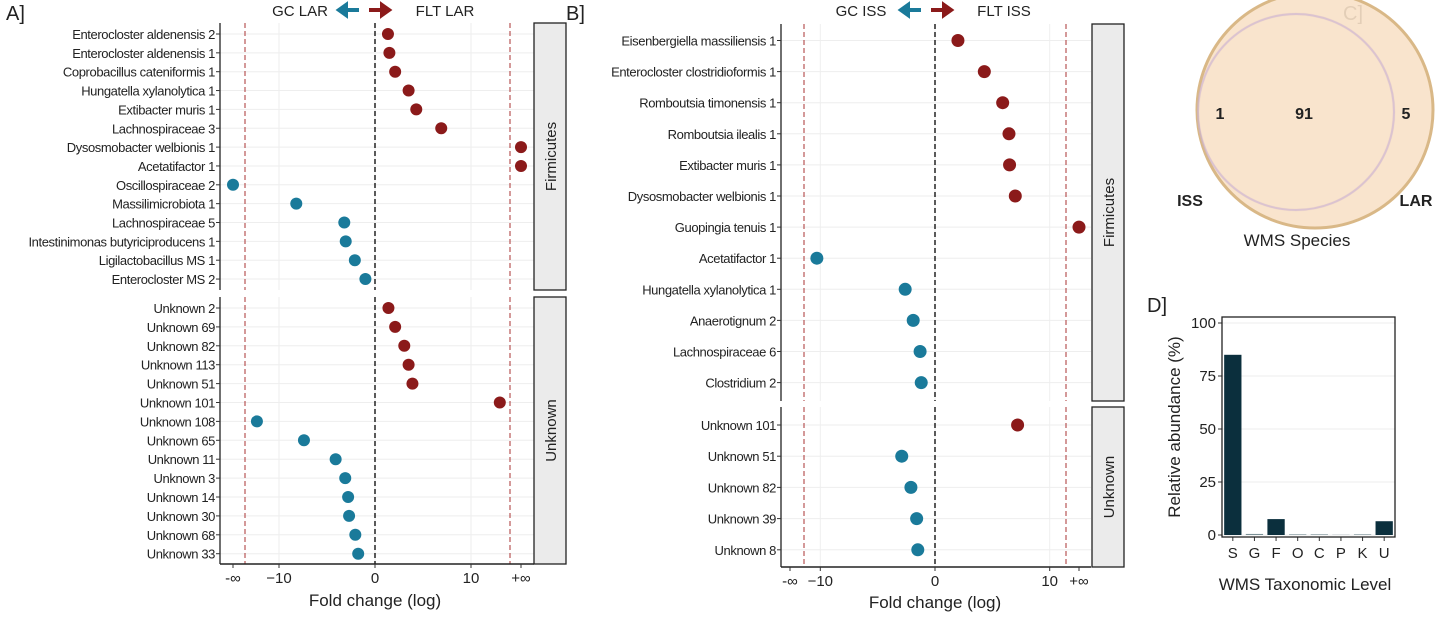  What do you see at coordinates (141, 147) in the screenshot?
I see `row-label: Dysosmobacter welbionis 1` at bounding box center [141, 147].